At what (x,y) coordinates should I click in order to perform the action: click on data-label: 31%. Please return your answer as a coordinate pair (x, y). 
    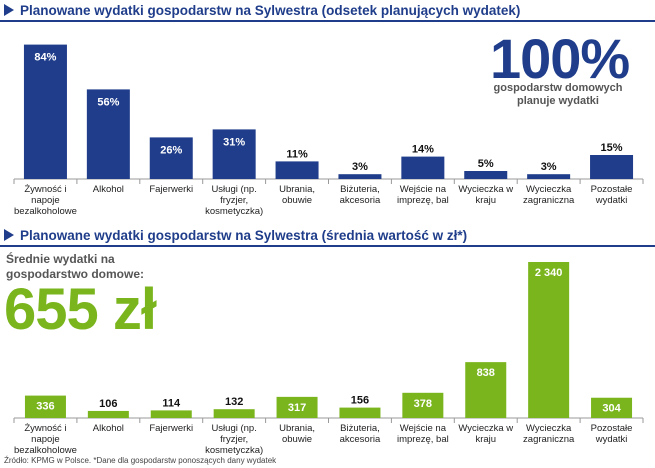
    Looking at the image, I should click on (234, 142).